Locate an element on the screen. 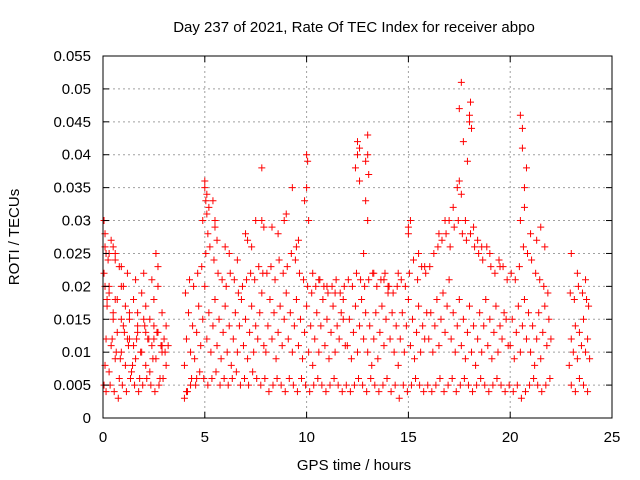 The height and width of the screenshot is (480, 640). y-tick-label: 0 is located at coordinates (87, 418).